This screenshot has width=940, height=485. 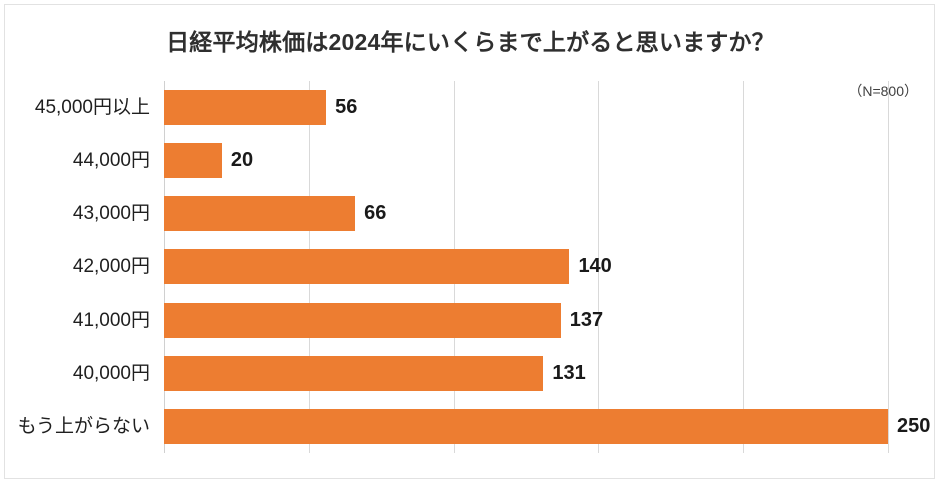 I want to click on bar-row: 137, so click(x=526, y=320).